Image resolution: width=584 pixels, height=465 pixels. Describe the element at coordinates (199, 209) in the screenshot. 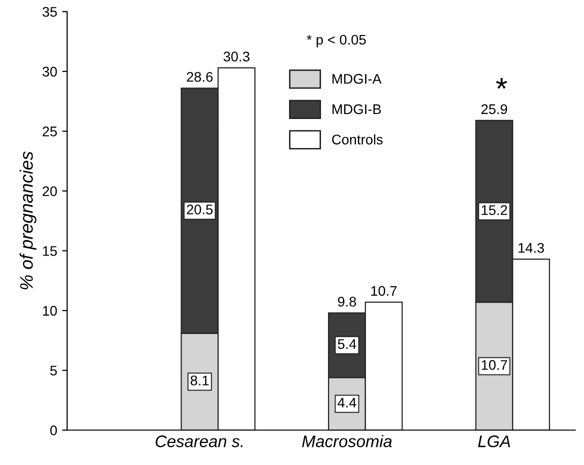

I see `data-label: 20.5` at that location.